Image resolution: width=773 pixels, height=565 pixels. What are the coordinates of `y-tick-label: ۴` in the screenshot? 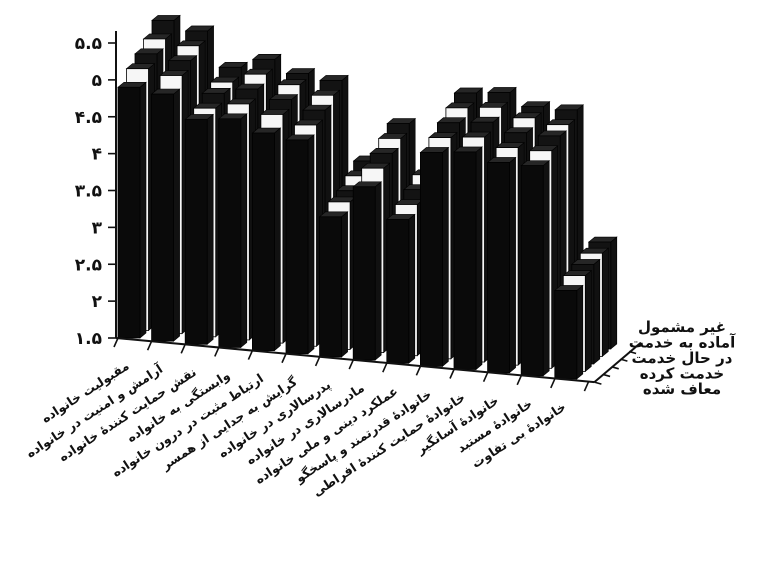 It's located at (97, 155).